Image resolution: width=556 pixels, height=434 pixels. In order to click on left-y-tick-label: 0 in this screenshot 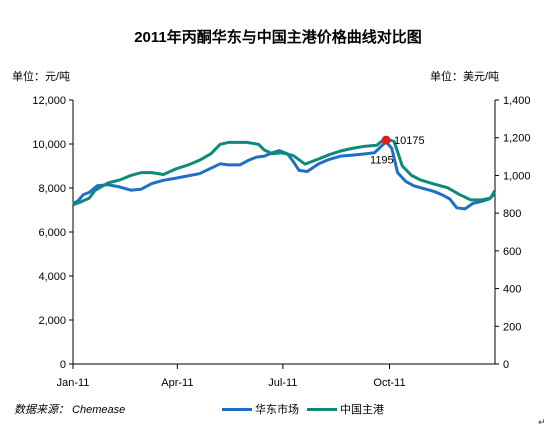, I will do `click(63, 365)`.